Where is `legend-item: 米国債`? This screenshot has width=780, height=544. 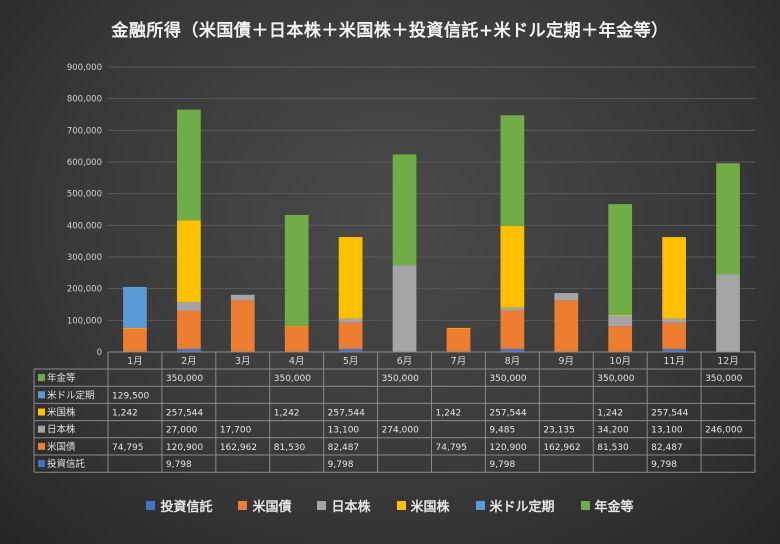 legend-item: 米国債 is located at coordinates (264, 505).